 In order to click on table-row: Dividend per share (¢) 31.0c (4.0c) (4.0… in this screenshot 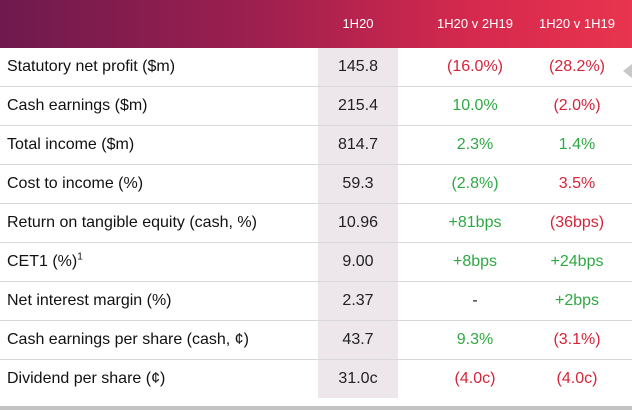, I will do `click(316, 379)`.